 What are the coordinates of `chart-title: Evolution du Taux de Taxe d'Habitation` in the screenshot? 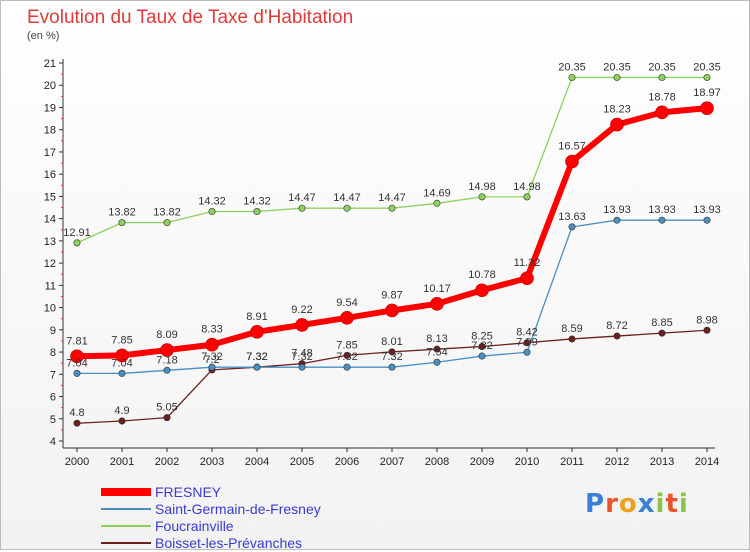 It's located at (190, 17).